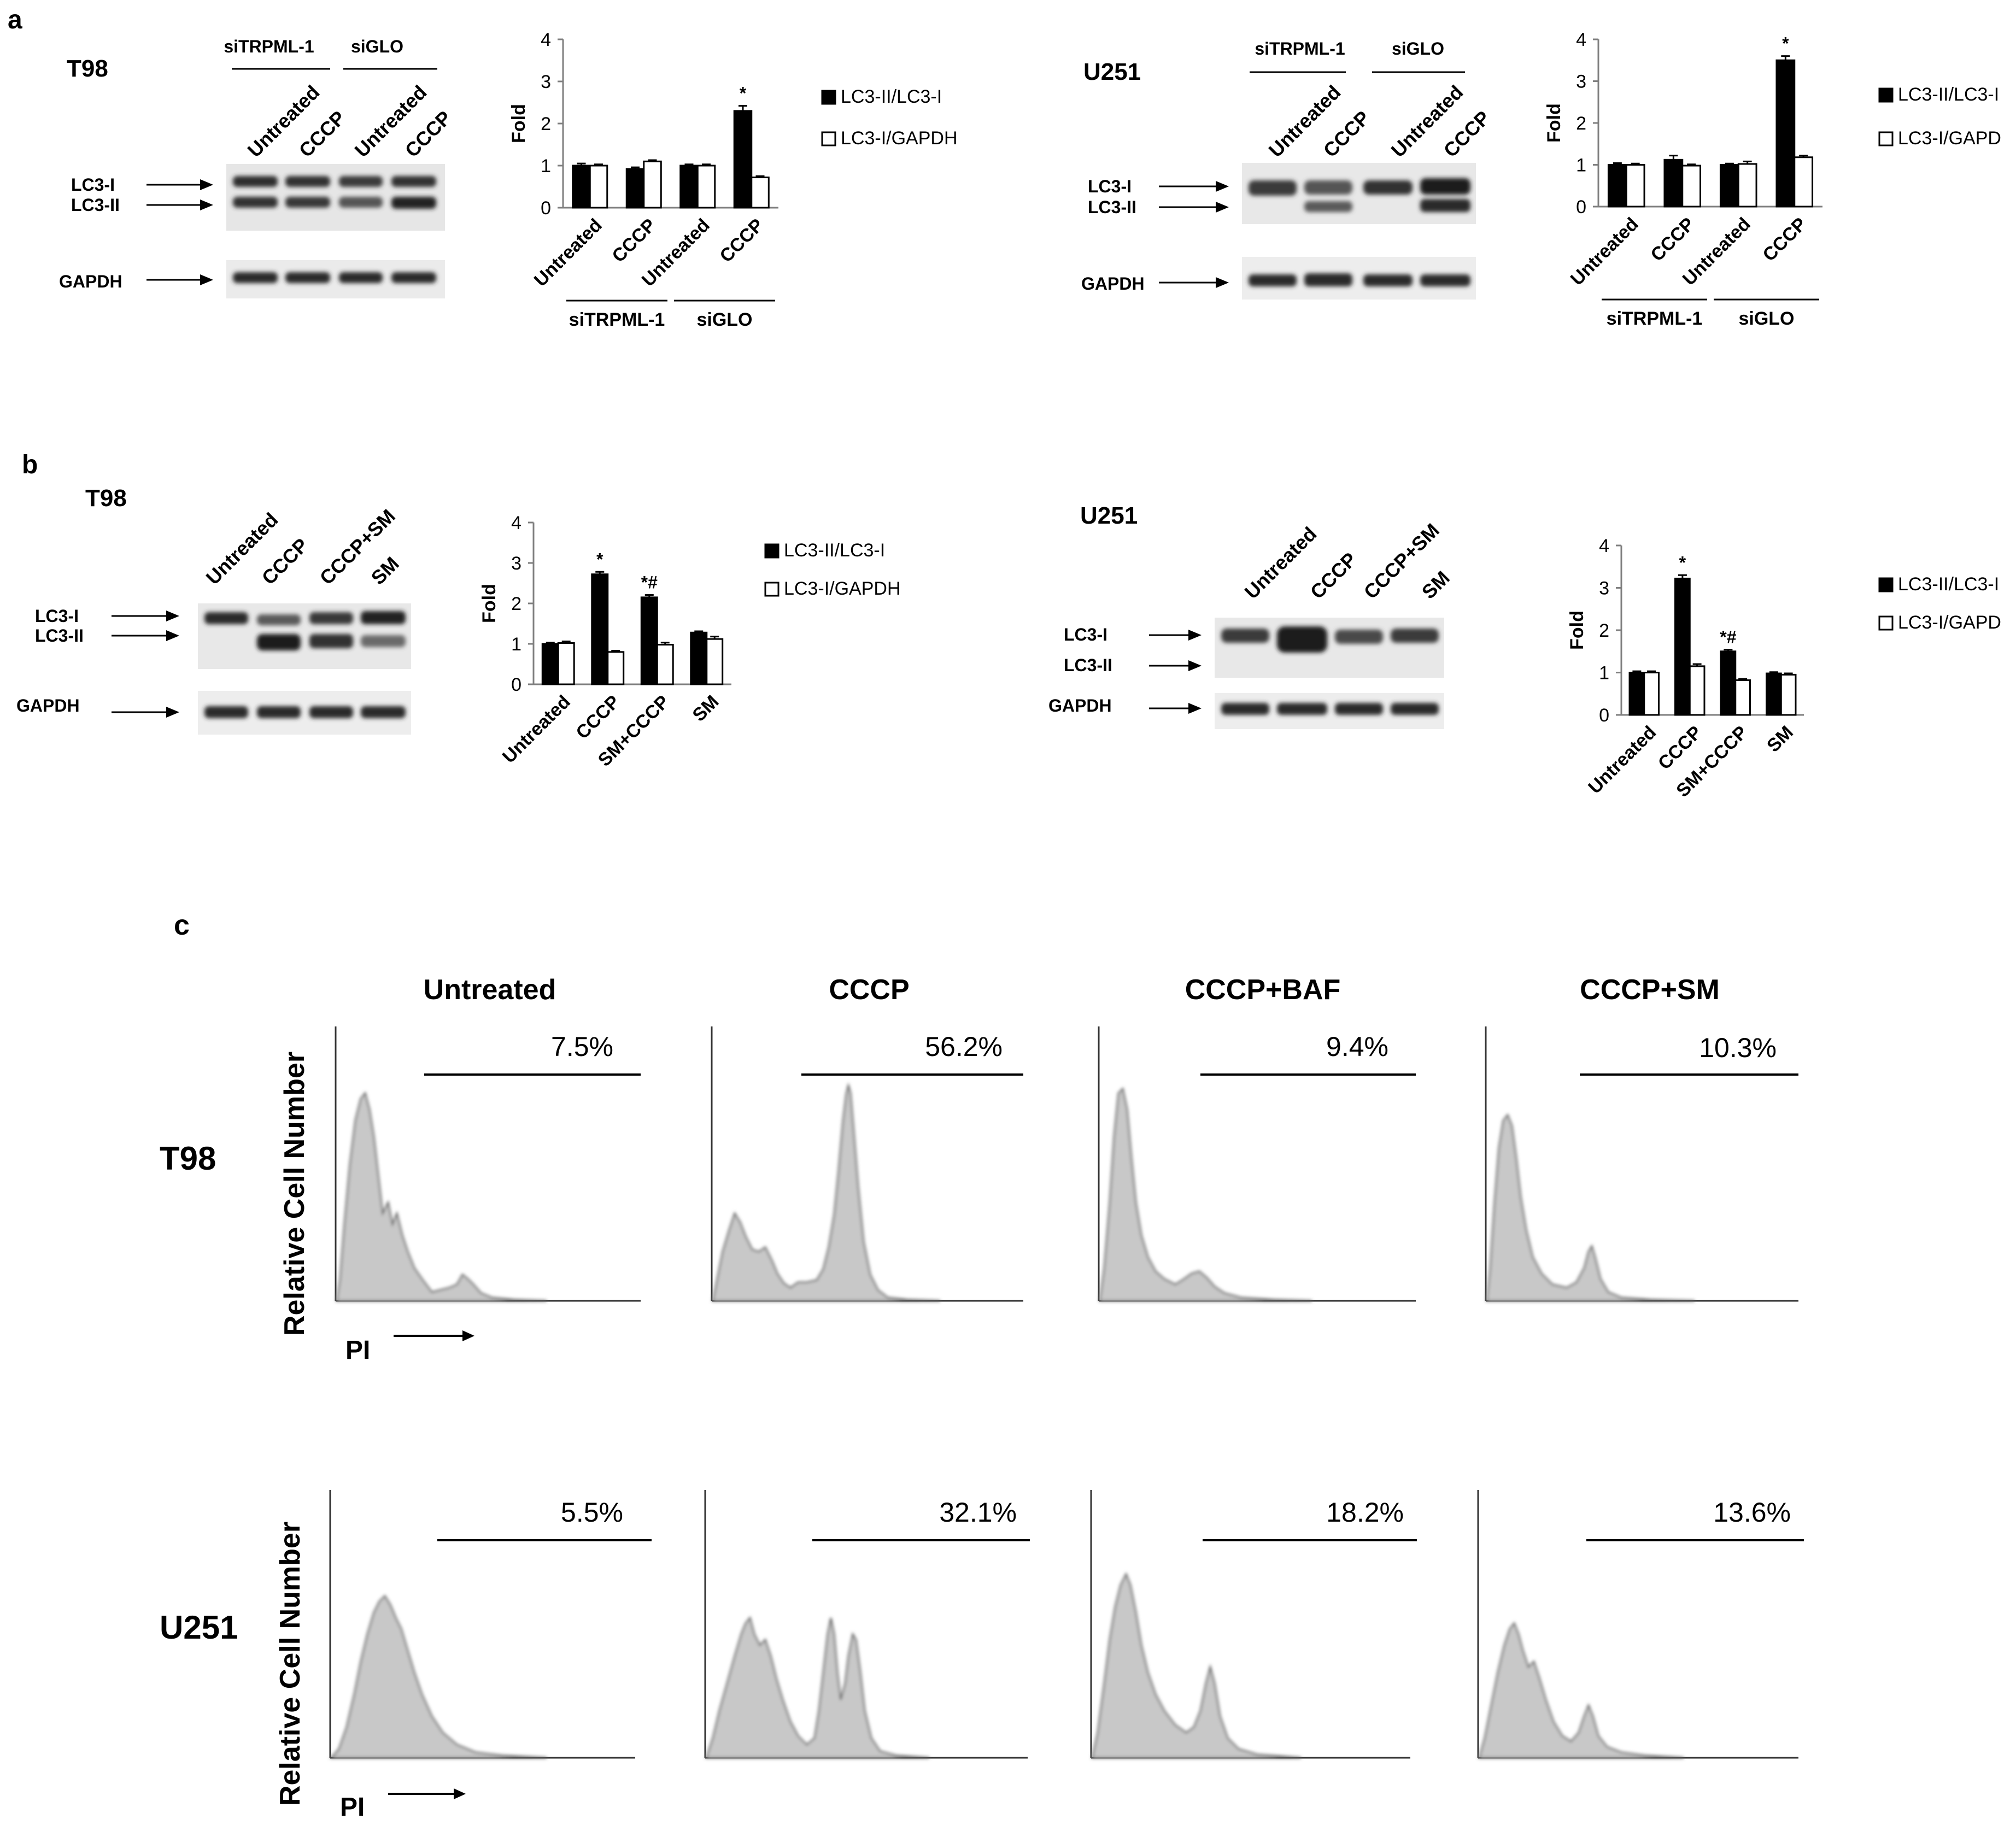 The width and height of the screenshot is (2016, 1825). Describe the element at coordinates (106, 498) in the screenshot. I see `cell-line-label: T98` at that location.